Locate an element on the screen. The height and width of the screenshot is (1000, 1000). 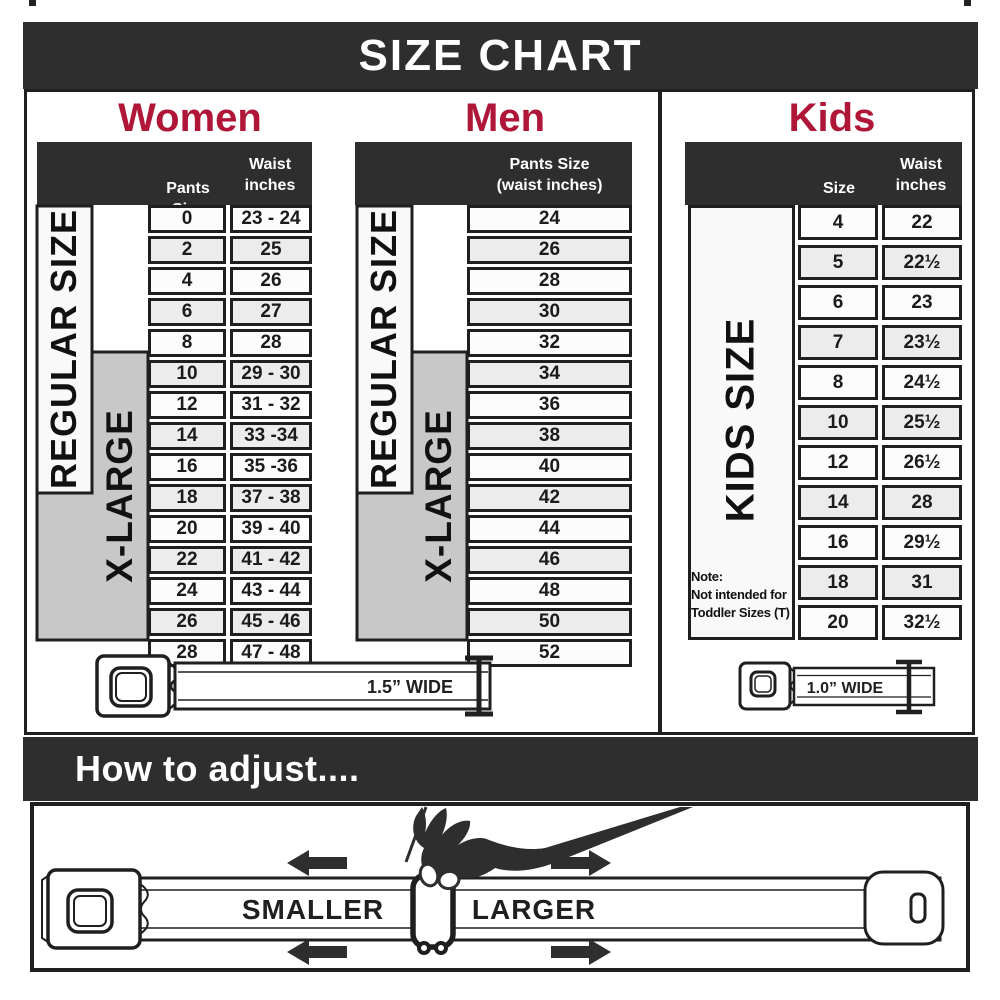
women-col2-header: Waist inches is located at coordinates (270, 175).